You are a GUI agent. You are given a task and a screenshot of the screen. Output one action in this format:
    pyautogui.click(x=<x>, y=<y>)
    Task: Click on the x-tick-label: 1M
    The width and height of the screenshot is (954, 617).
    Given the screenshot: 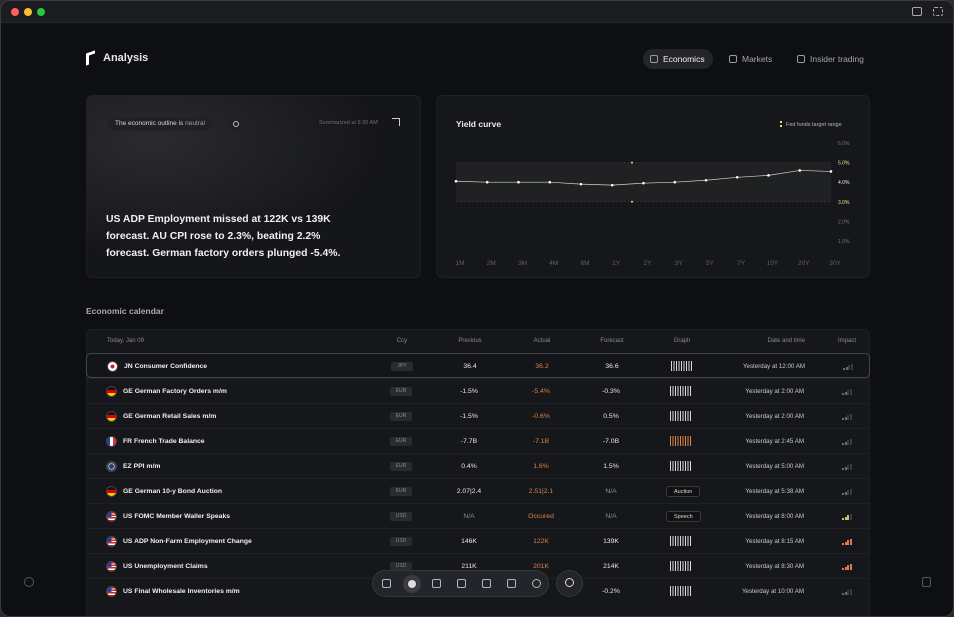 What is the action you would take?
    pyautogui.click(x=459, y=263)
    